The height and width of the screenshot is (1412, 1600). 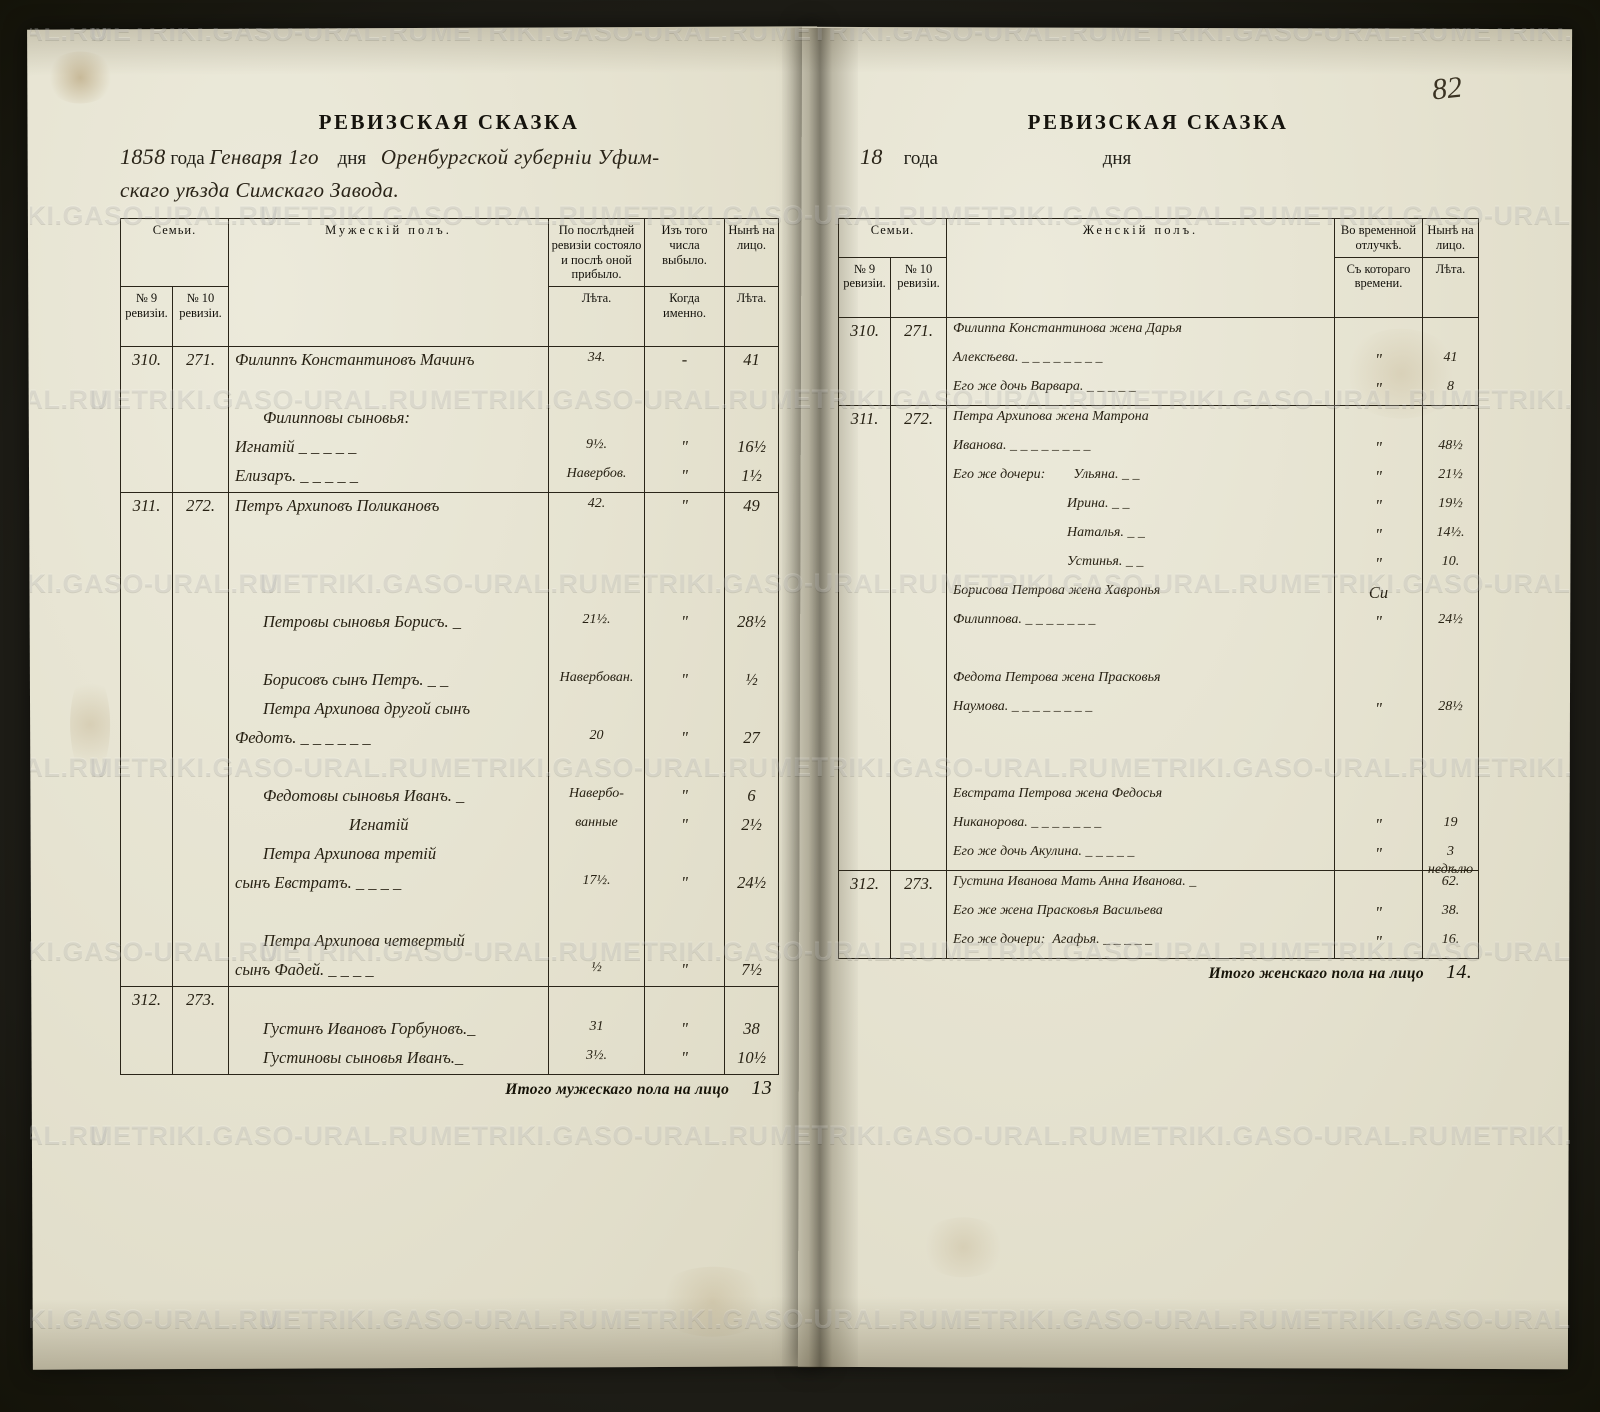 I want to click on last-revision-age: 3½., so click(x=596, y=1055).